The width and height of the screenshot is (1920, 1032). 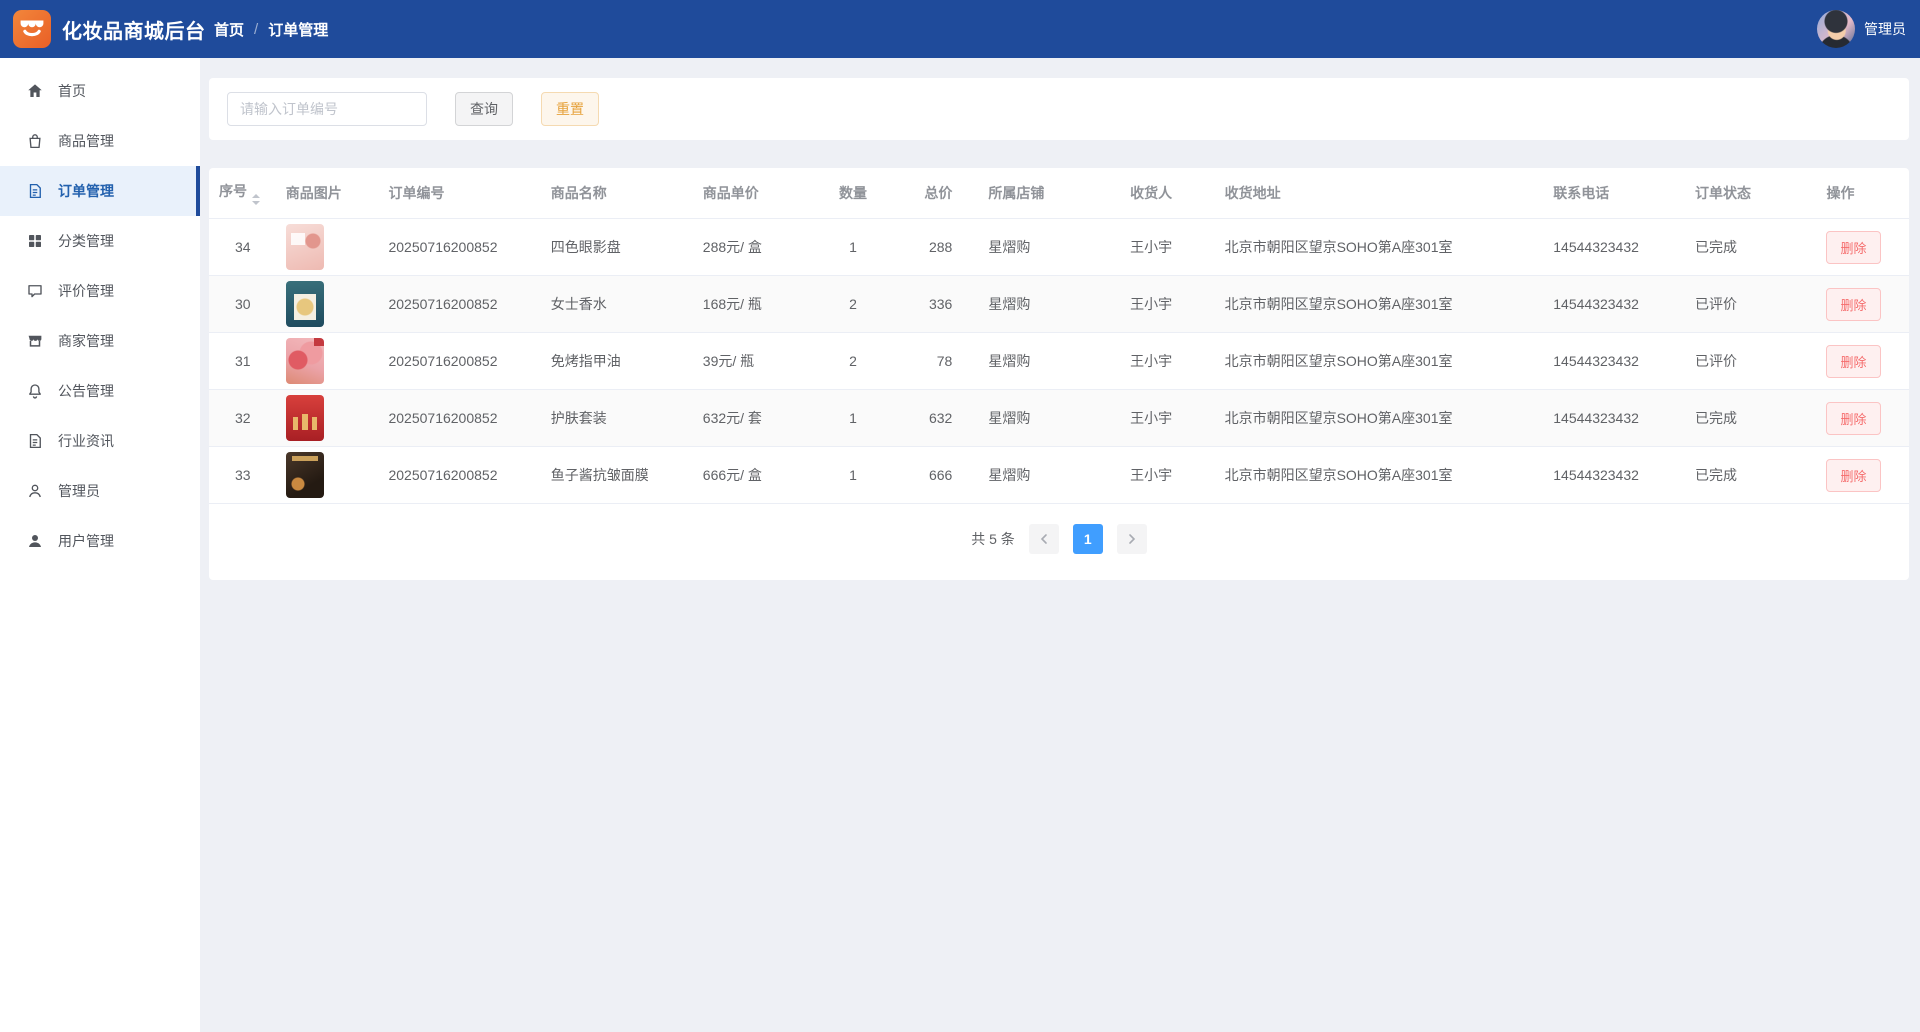 What do you see at coordinates (242, 193) in the screenshot?
I see `column-header-index: 序号` at bounding box center [242, 193].